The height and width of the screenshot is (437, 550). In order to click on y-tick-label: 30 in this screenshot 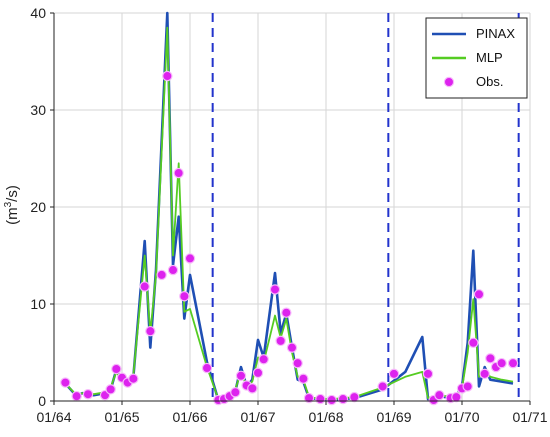, I will do `click(38, 110)`.